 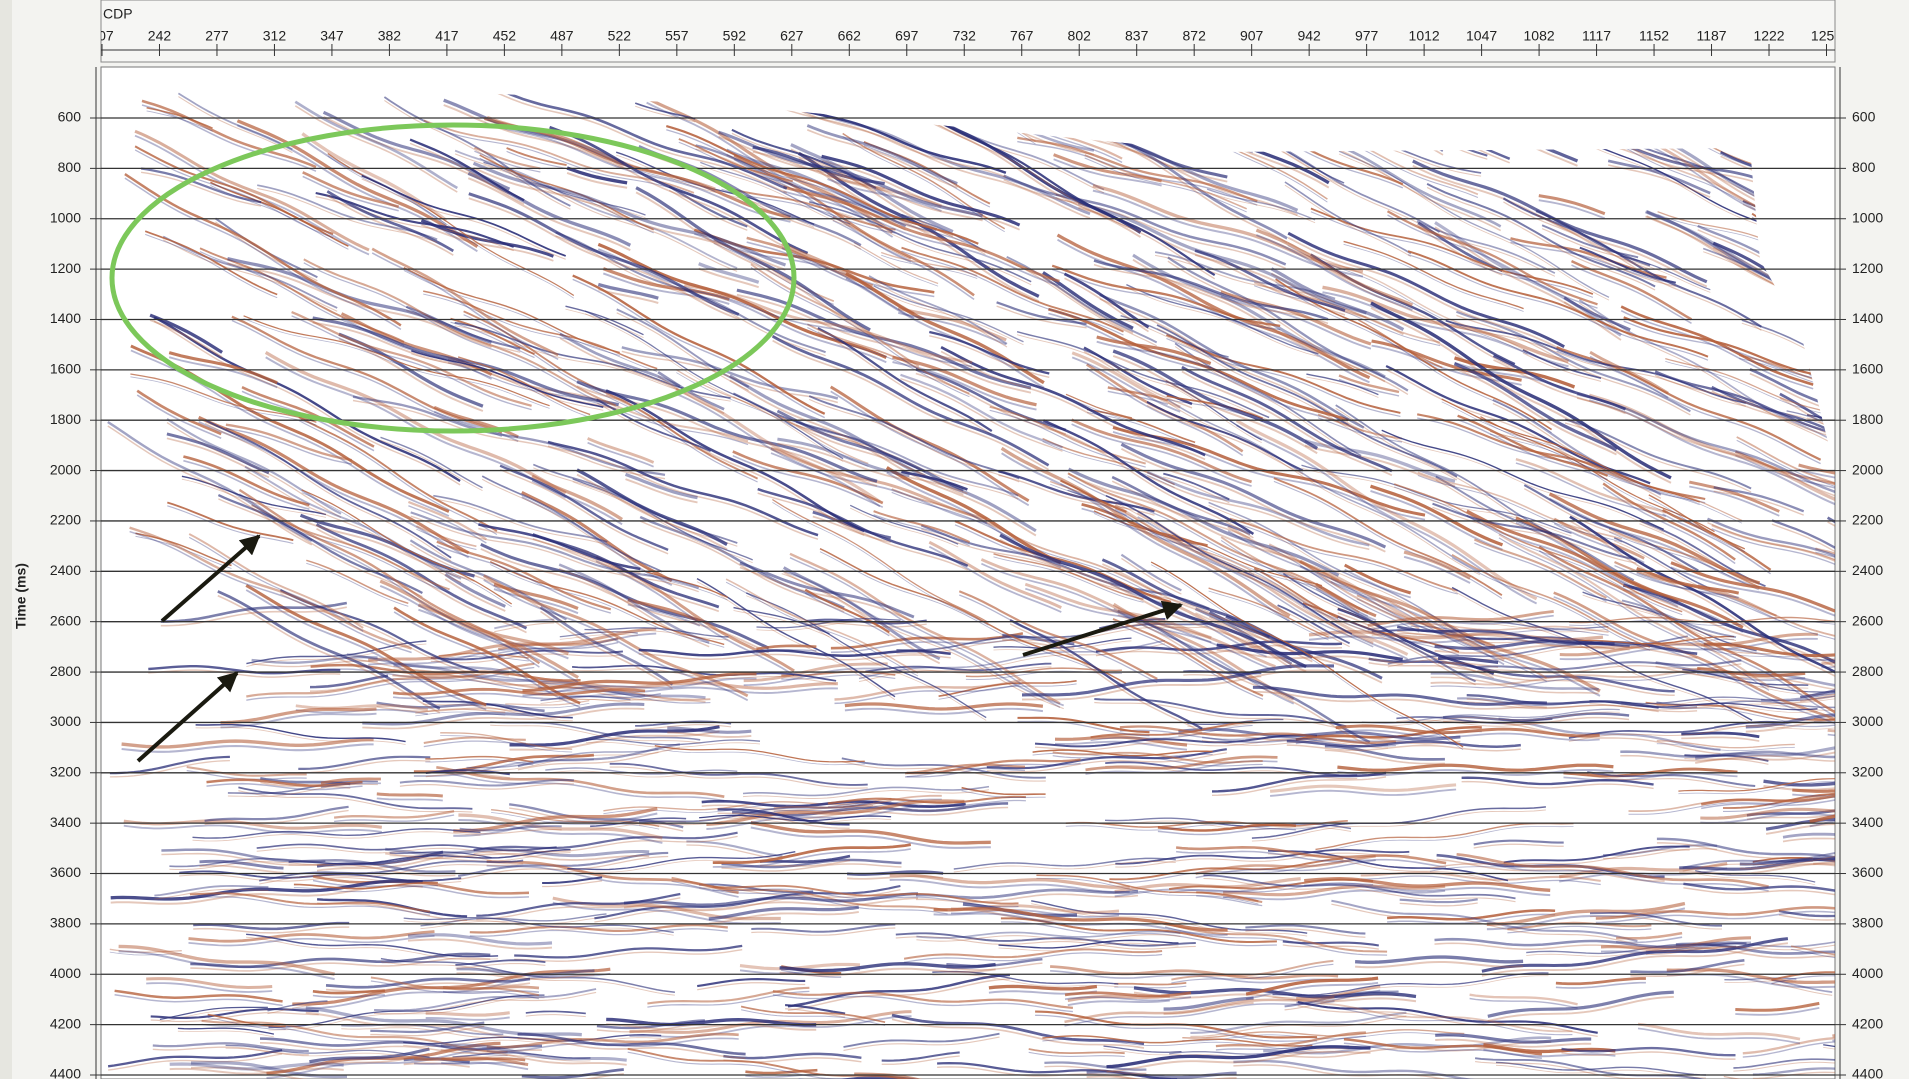 What do you see at coordinates (70, 117) in the screenshot?
I see `y-tick-label: 600` at bounding box center [70, 117].